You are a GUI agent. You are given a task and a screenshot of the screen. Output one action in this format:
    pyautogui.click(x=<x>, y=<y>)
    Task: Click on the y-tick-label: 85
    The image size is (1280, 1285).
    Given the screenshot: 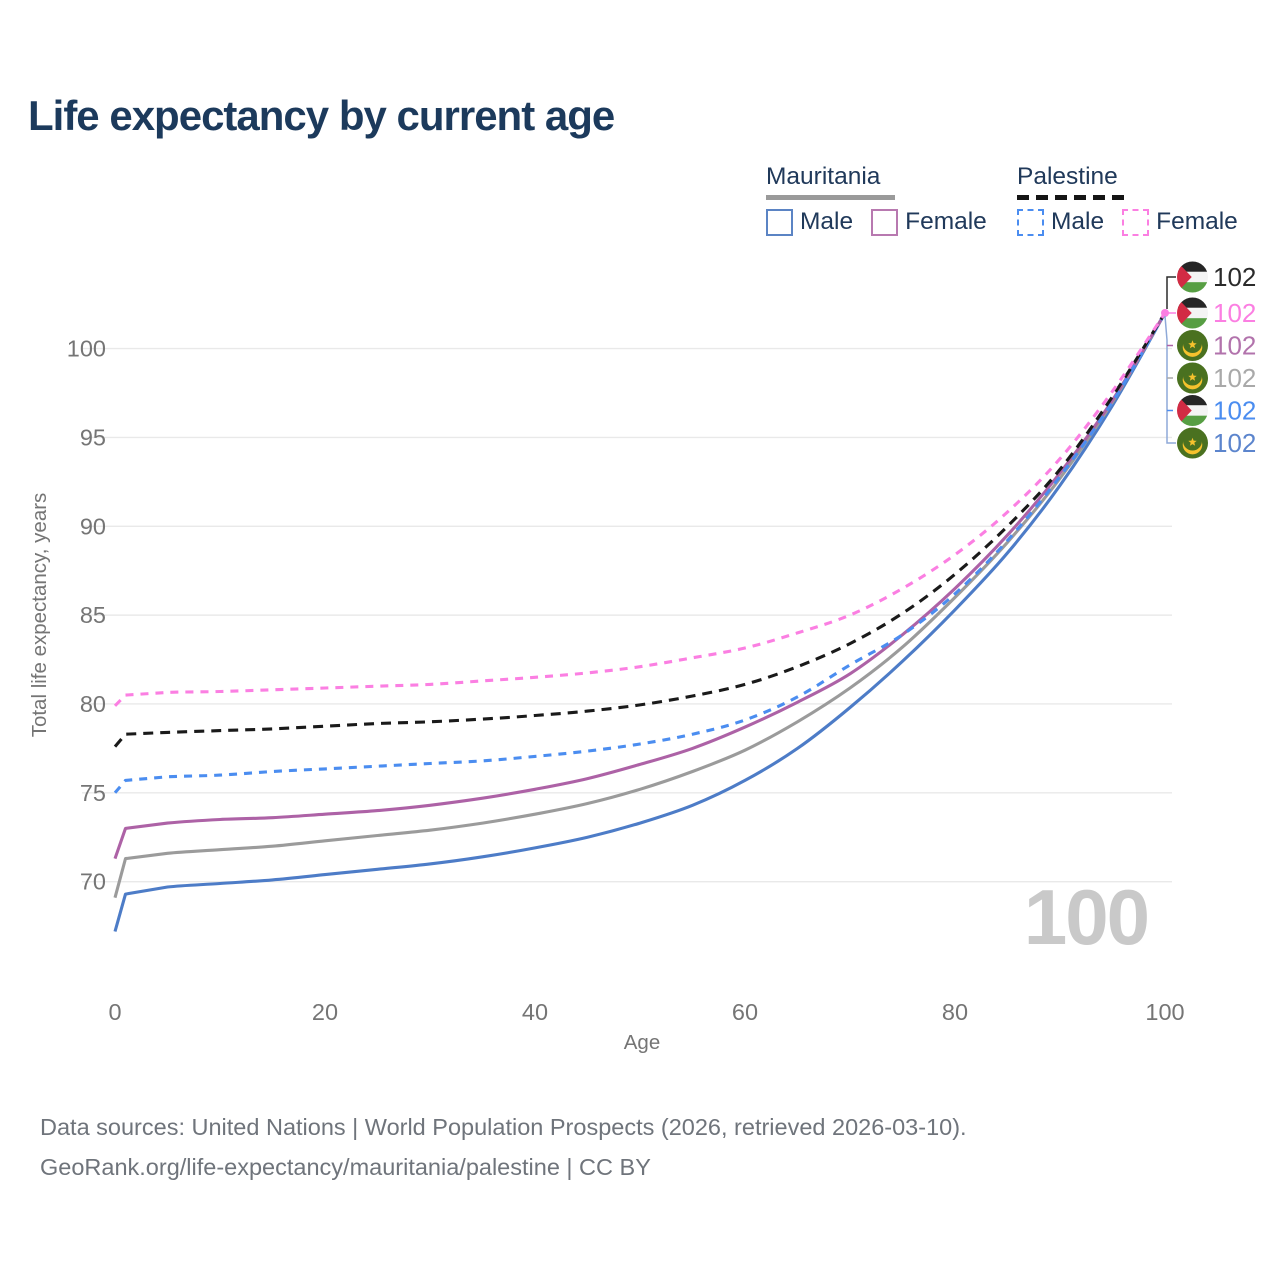 What is the action you would take?
    pyautogui.click(x=93, y=615)
    